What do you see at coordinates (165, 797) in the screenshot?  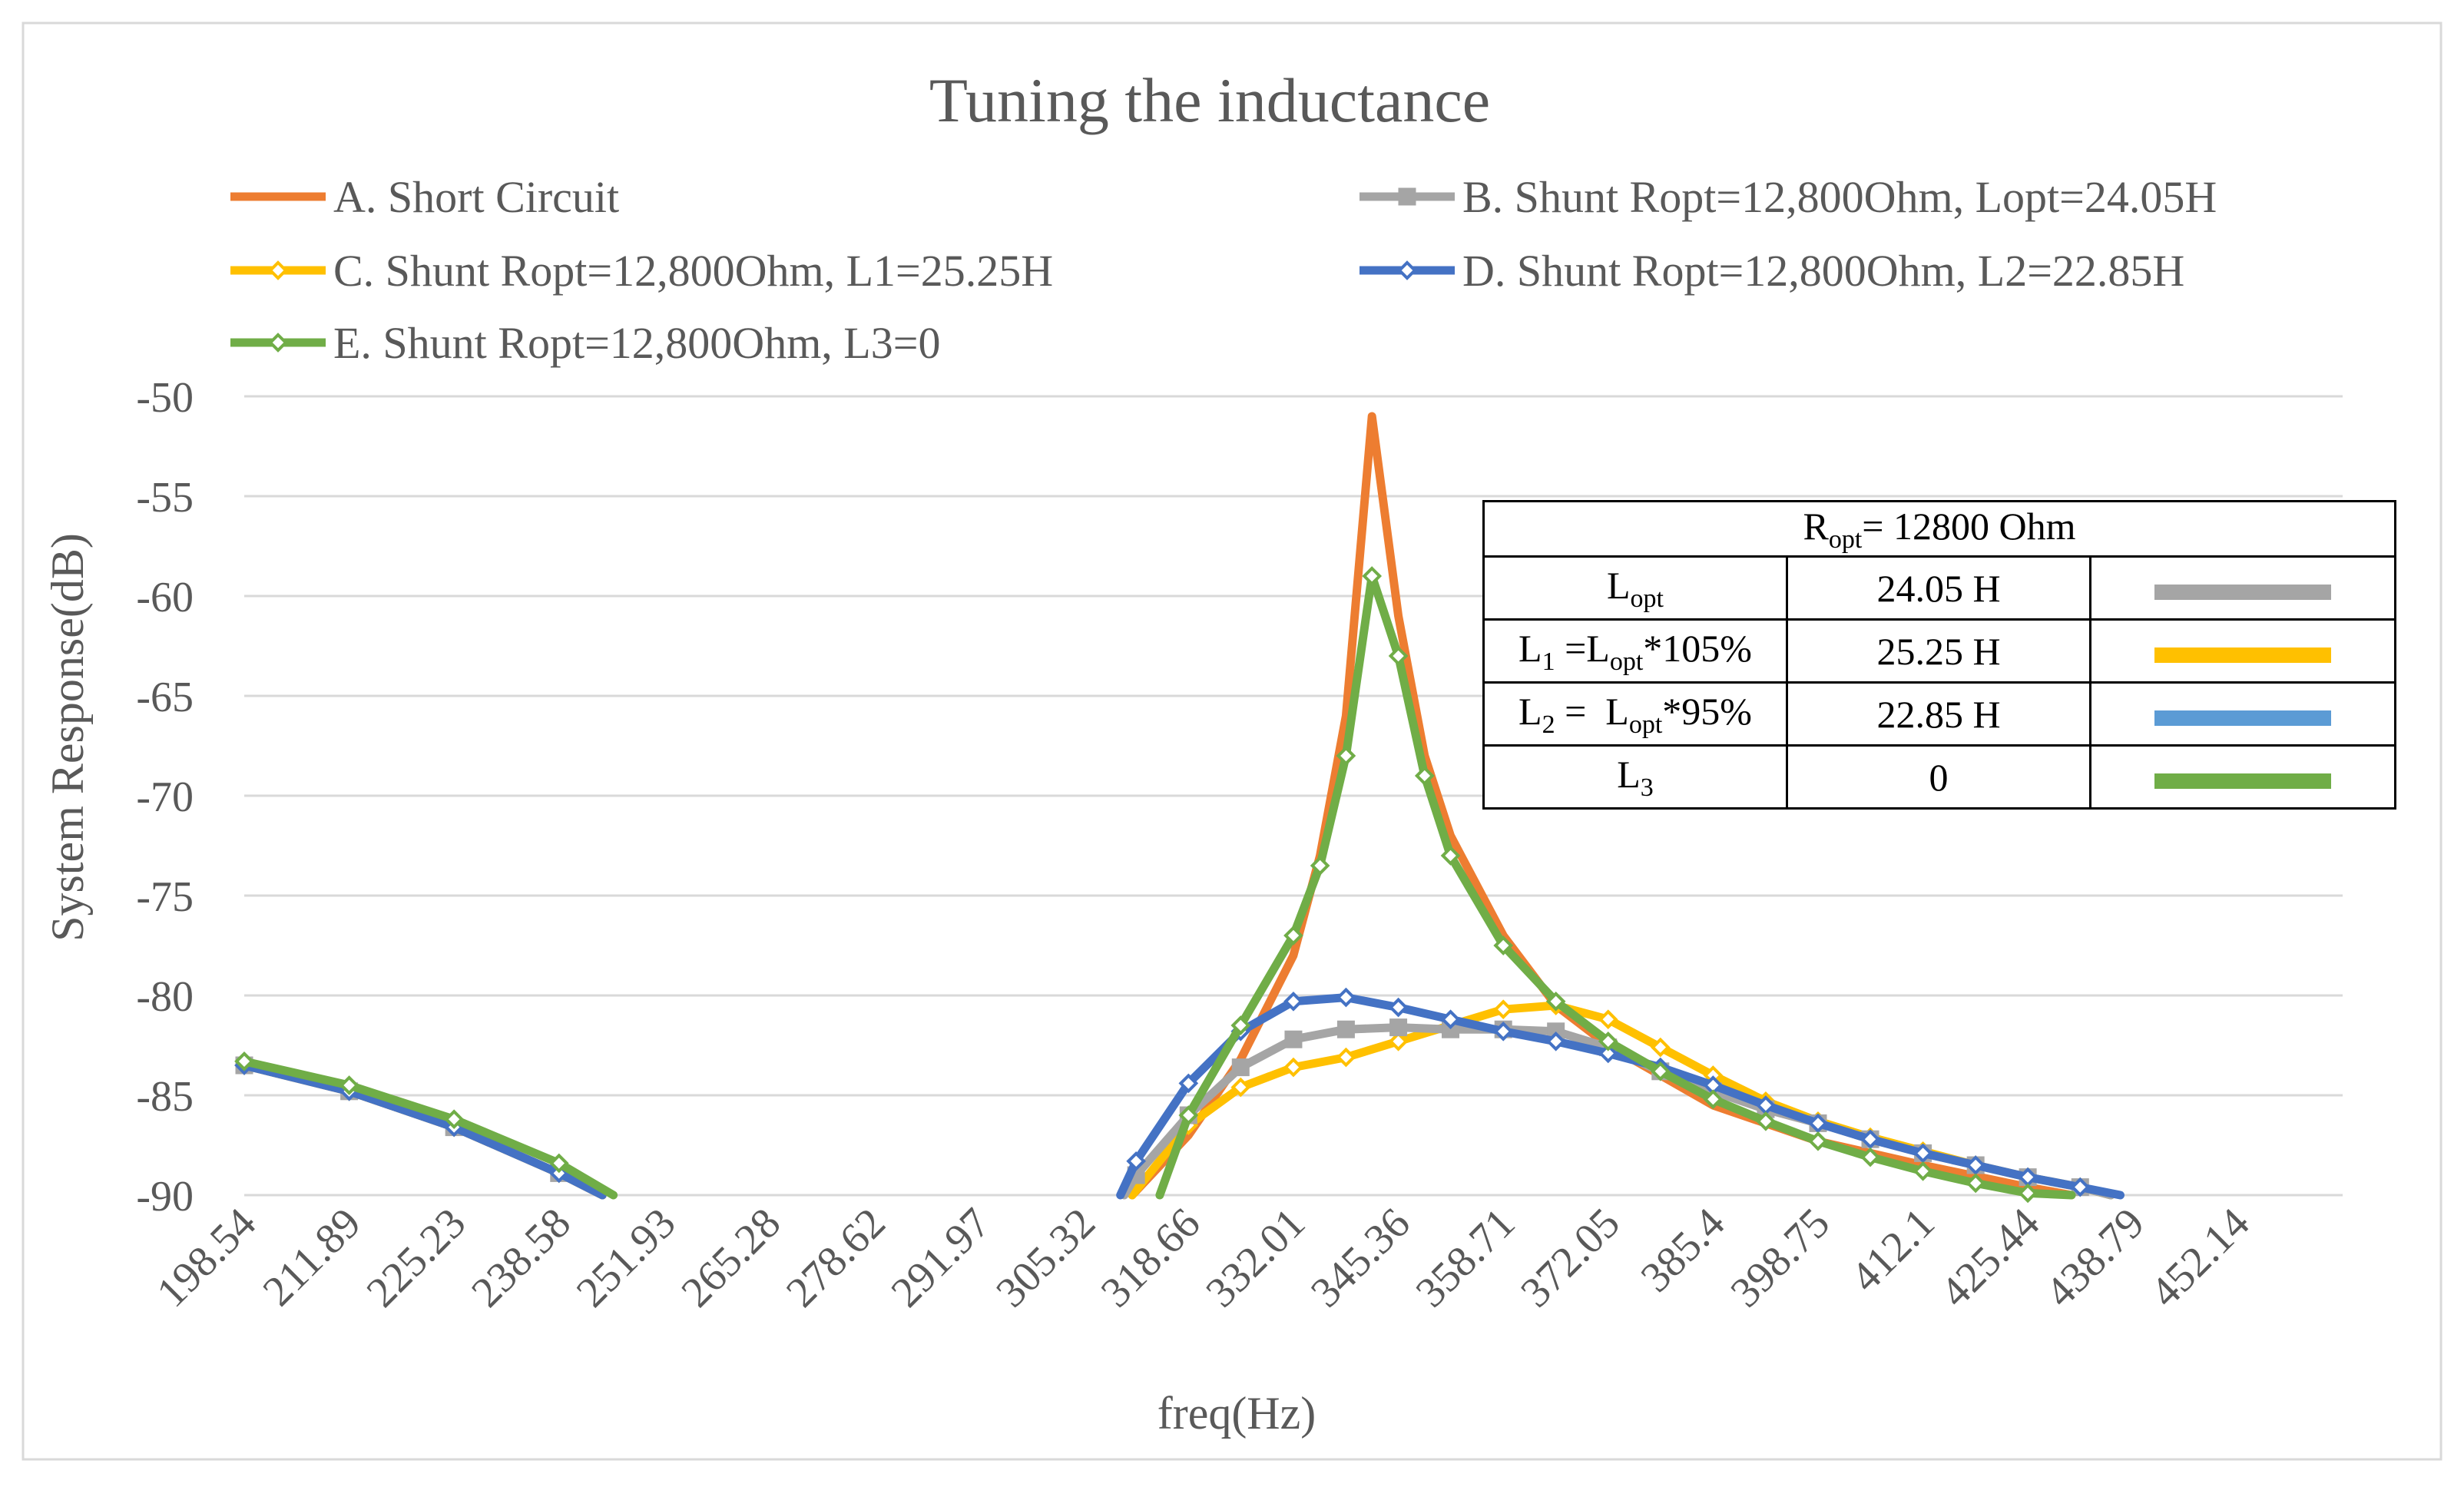 I see `y-axis-ticks: -50 -55 -60 -65 -70 -75 -80 -85 -90` at bounding box center [165, 797].